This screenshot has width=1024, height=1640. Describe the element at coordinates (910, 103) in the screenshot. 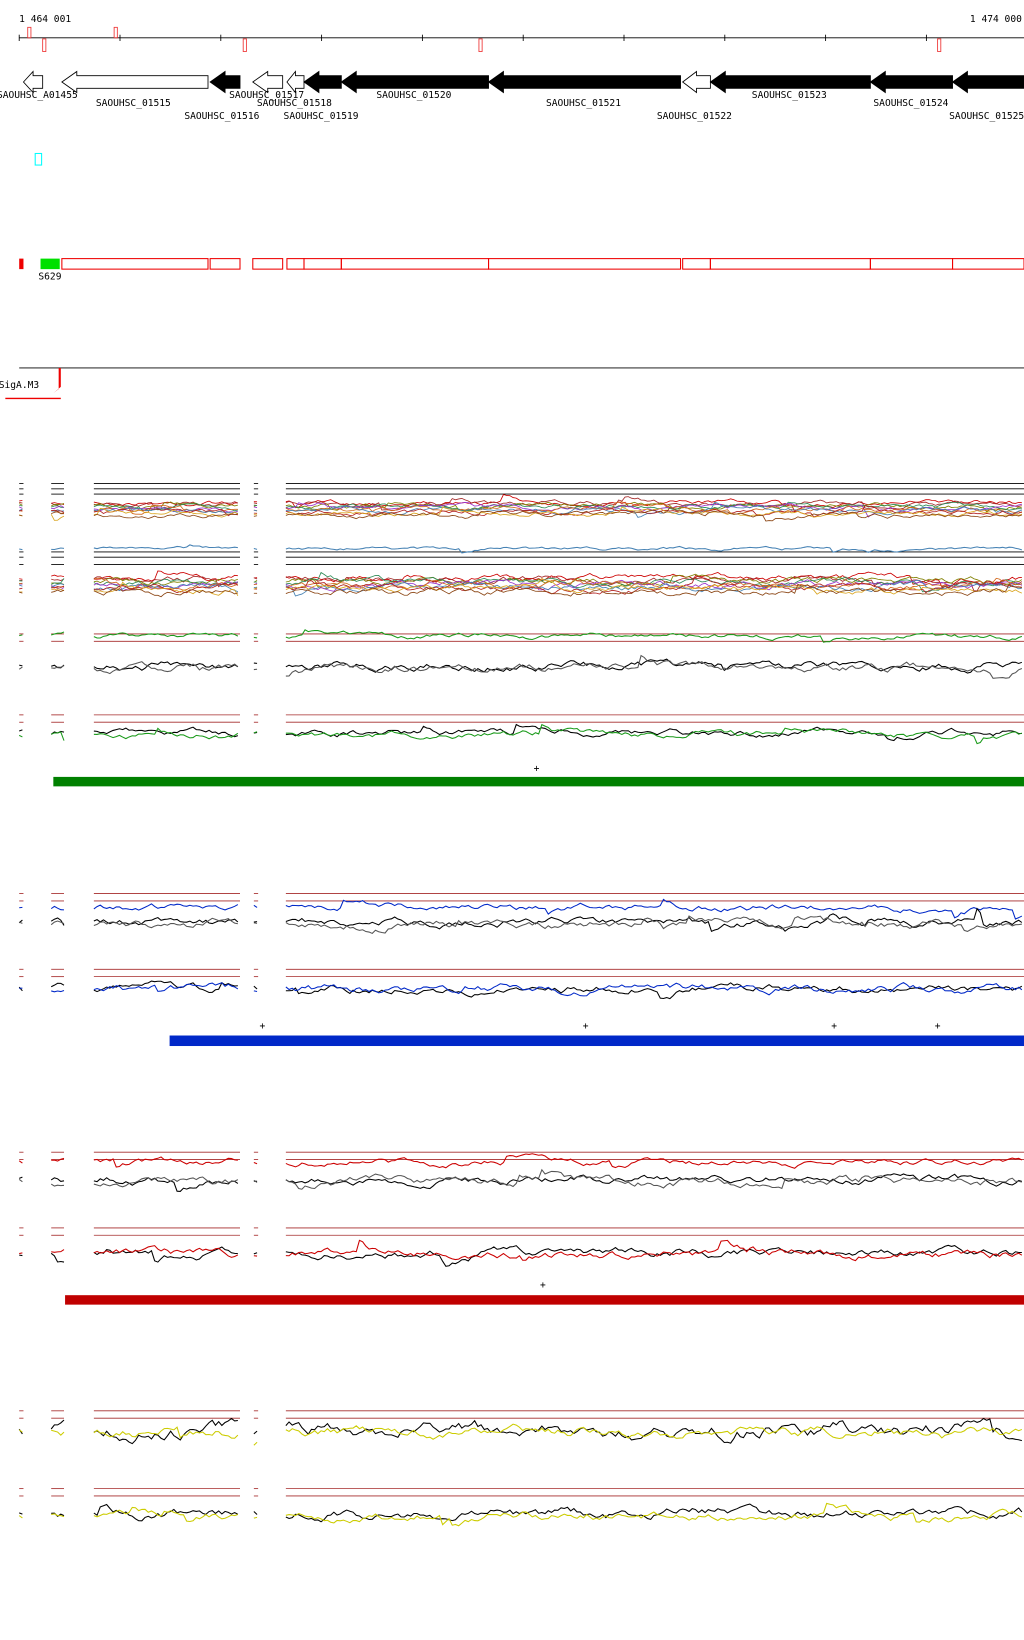

I see `gene-label: SAOUHSC_01524` at that location.